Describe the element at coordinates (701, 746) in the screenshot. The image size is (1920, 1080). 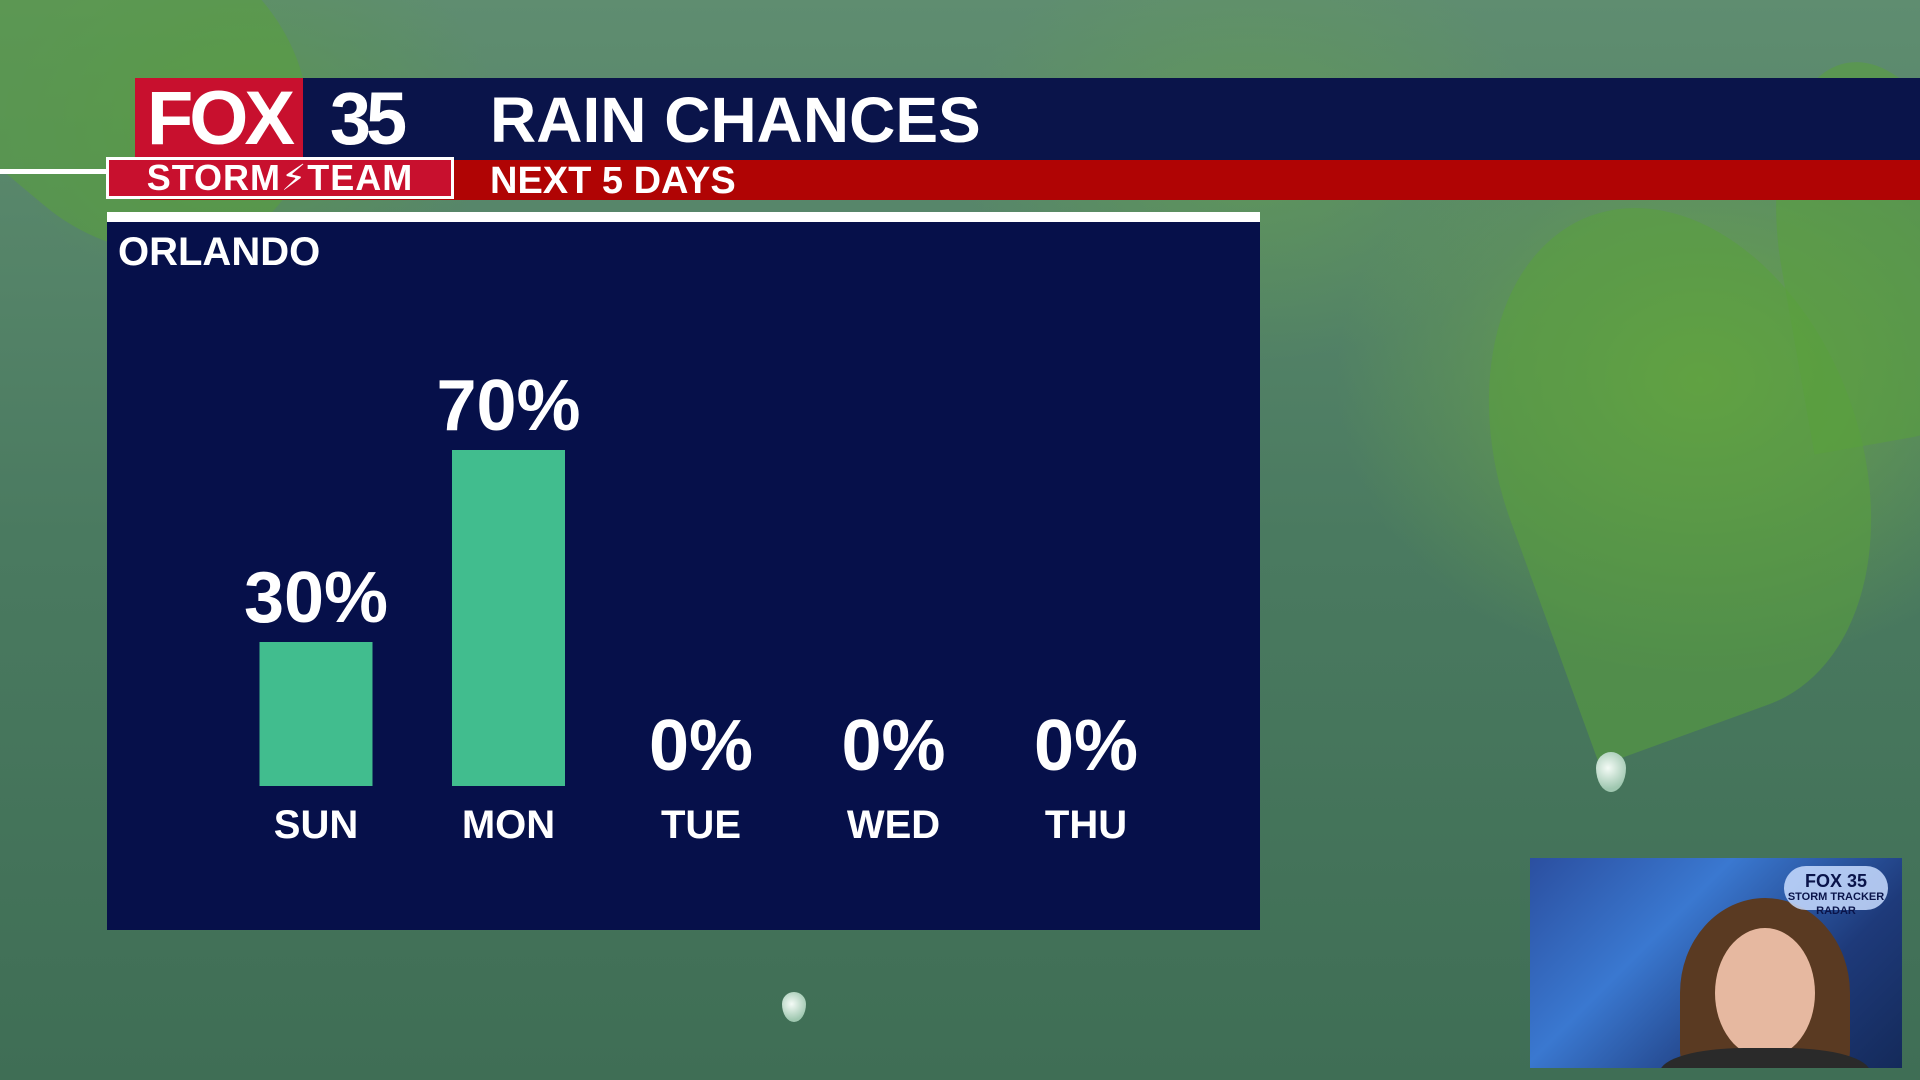
I see `value-label-tue: 0%` at that location.